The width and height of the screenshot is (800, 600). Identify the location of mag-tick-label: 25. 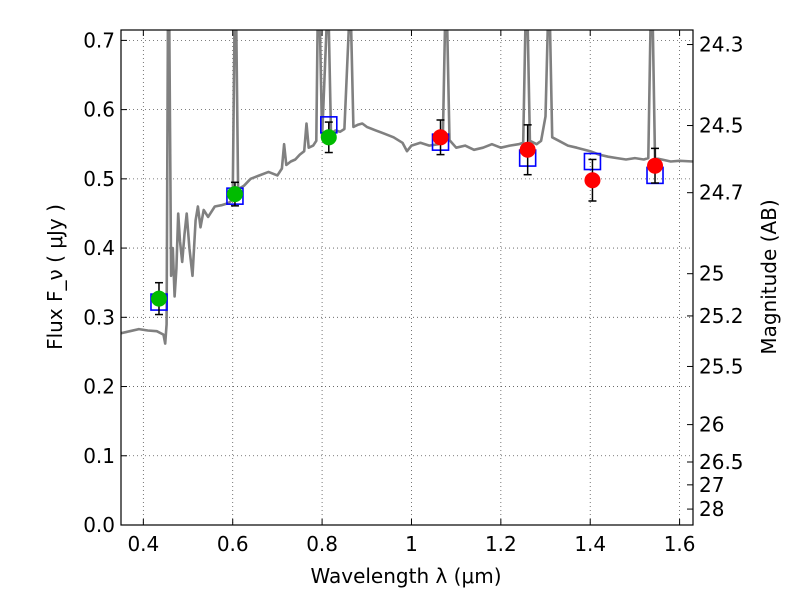
(711, 274).